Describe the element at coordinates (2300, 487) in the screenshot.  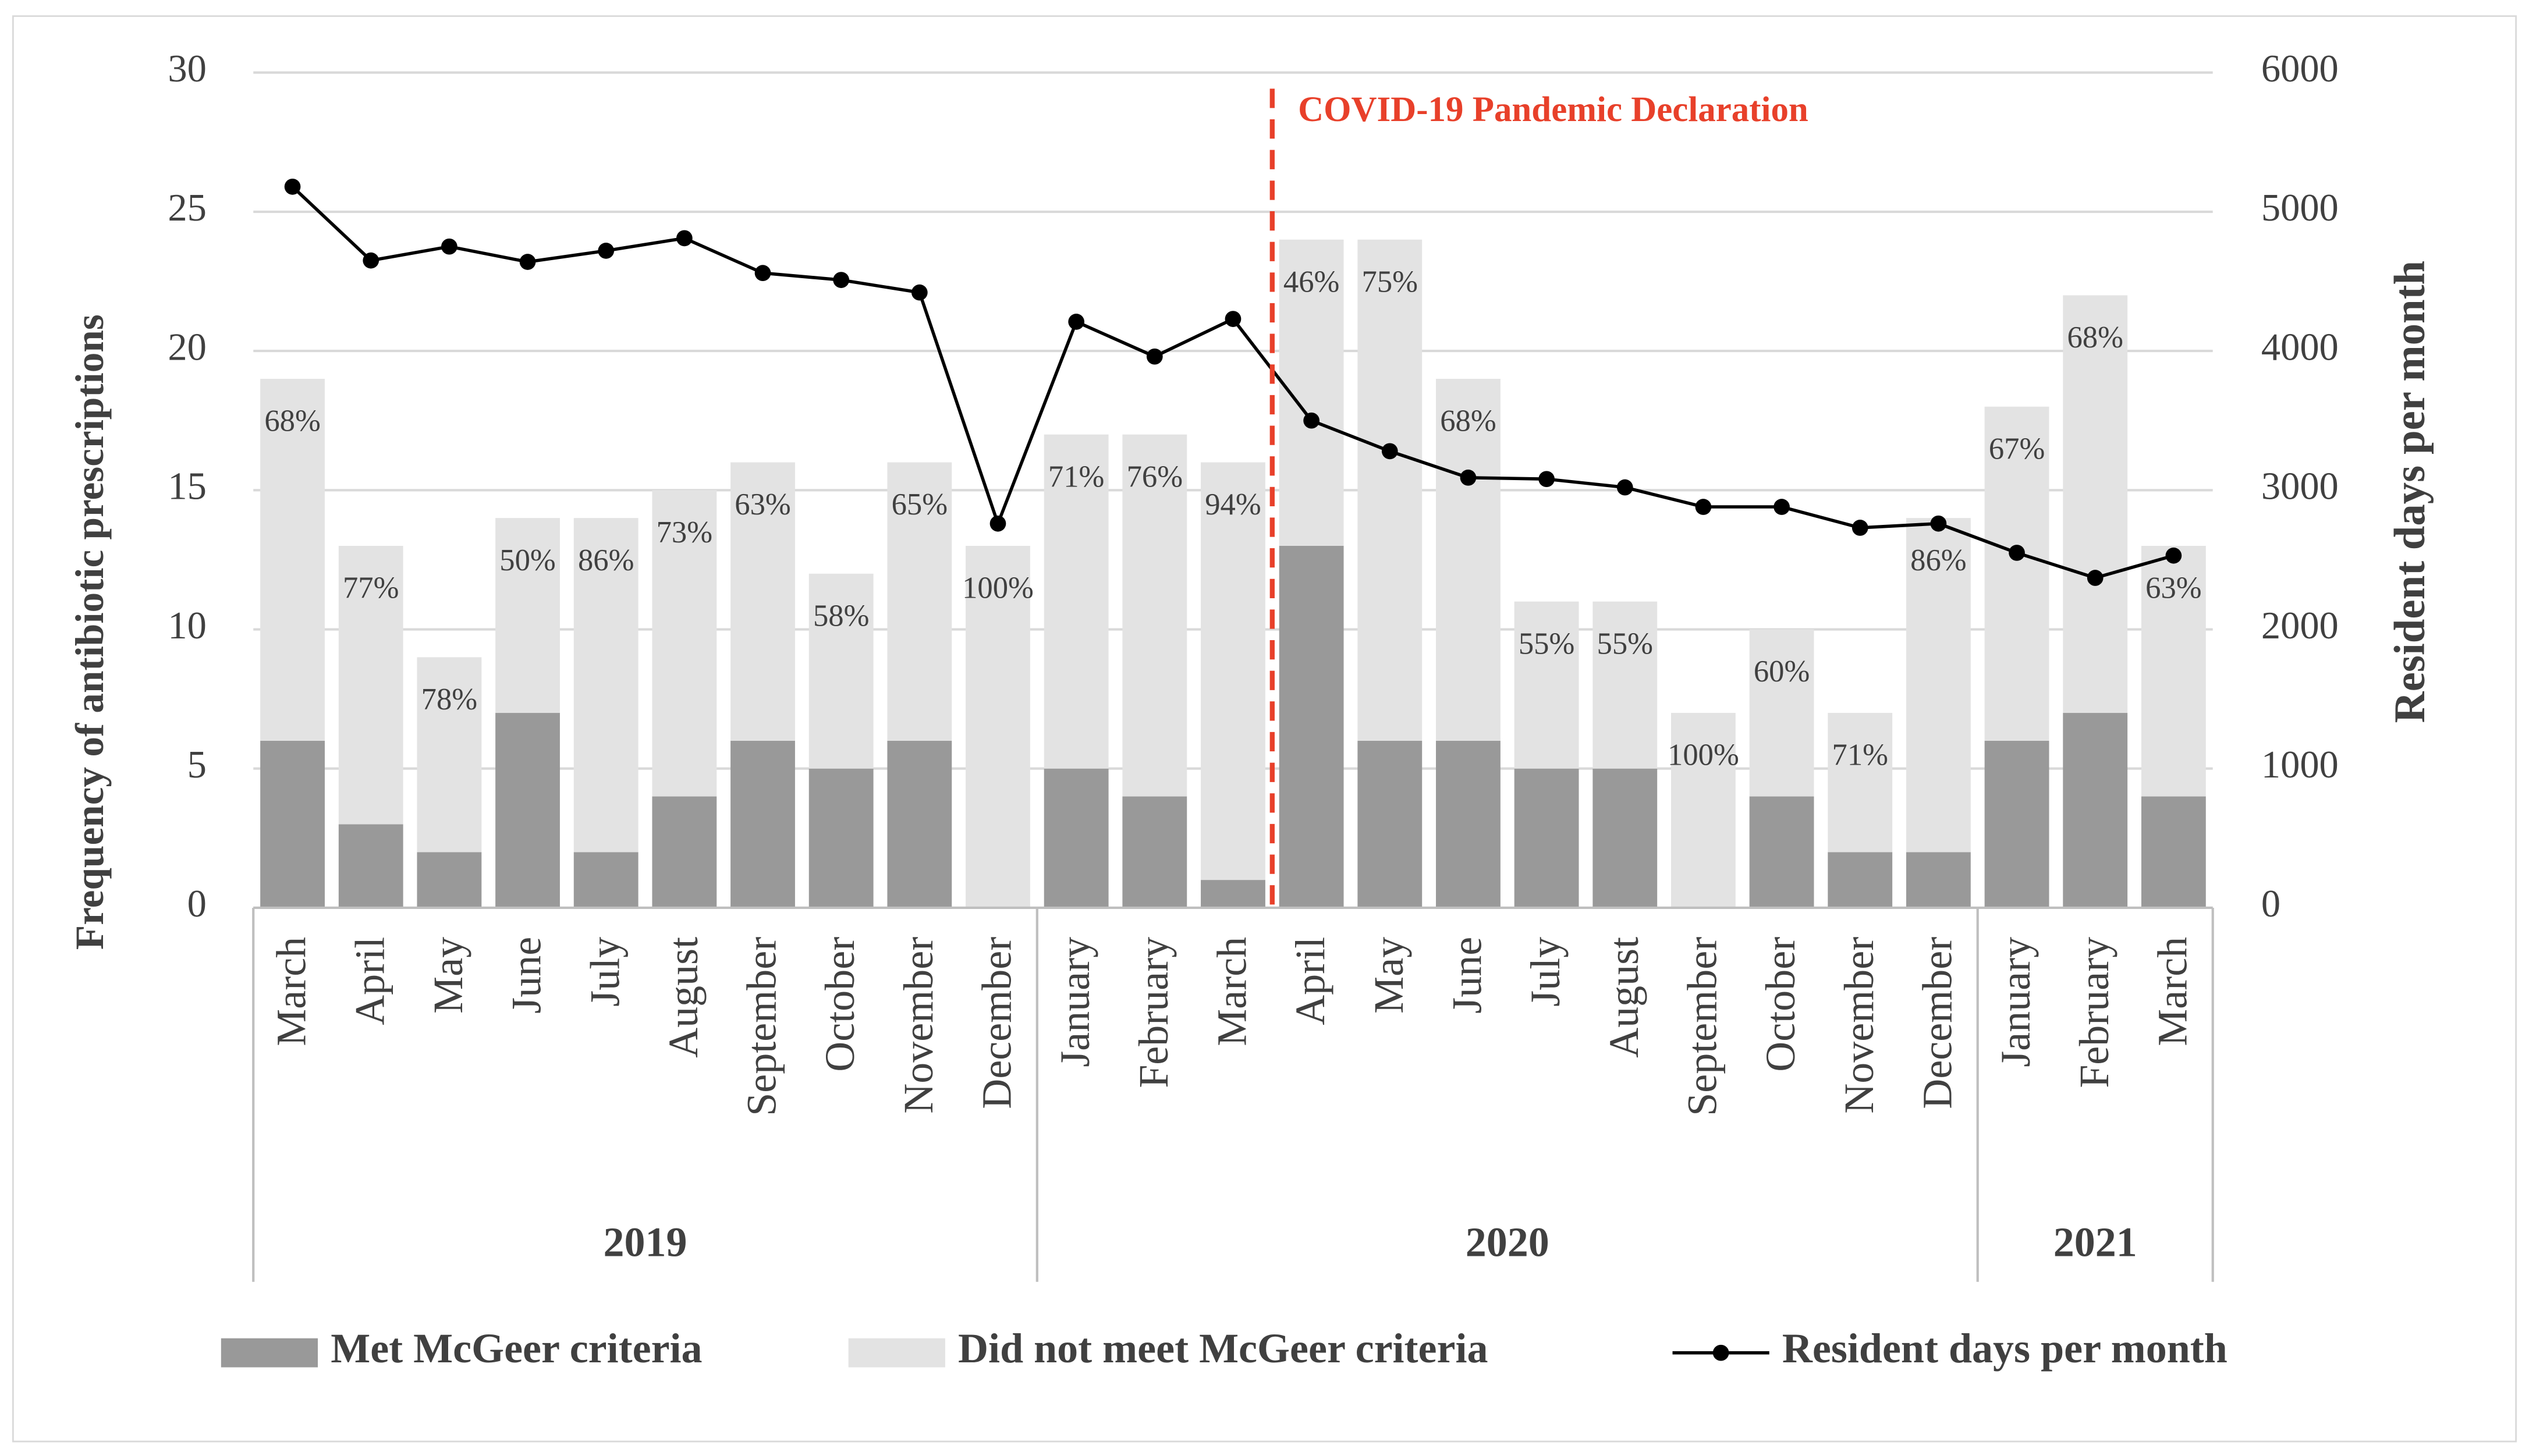
I see `y2-tick-label: 3000` at that location.